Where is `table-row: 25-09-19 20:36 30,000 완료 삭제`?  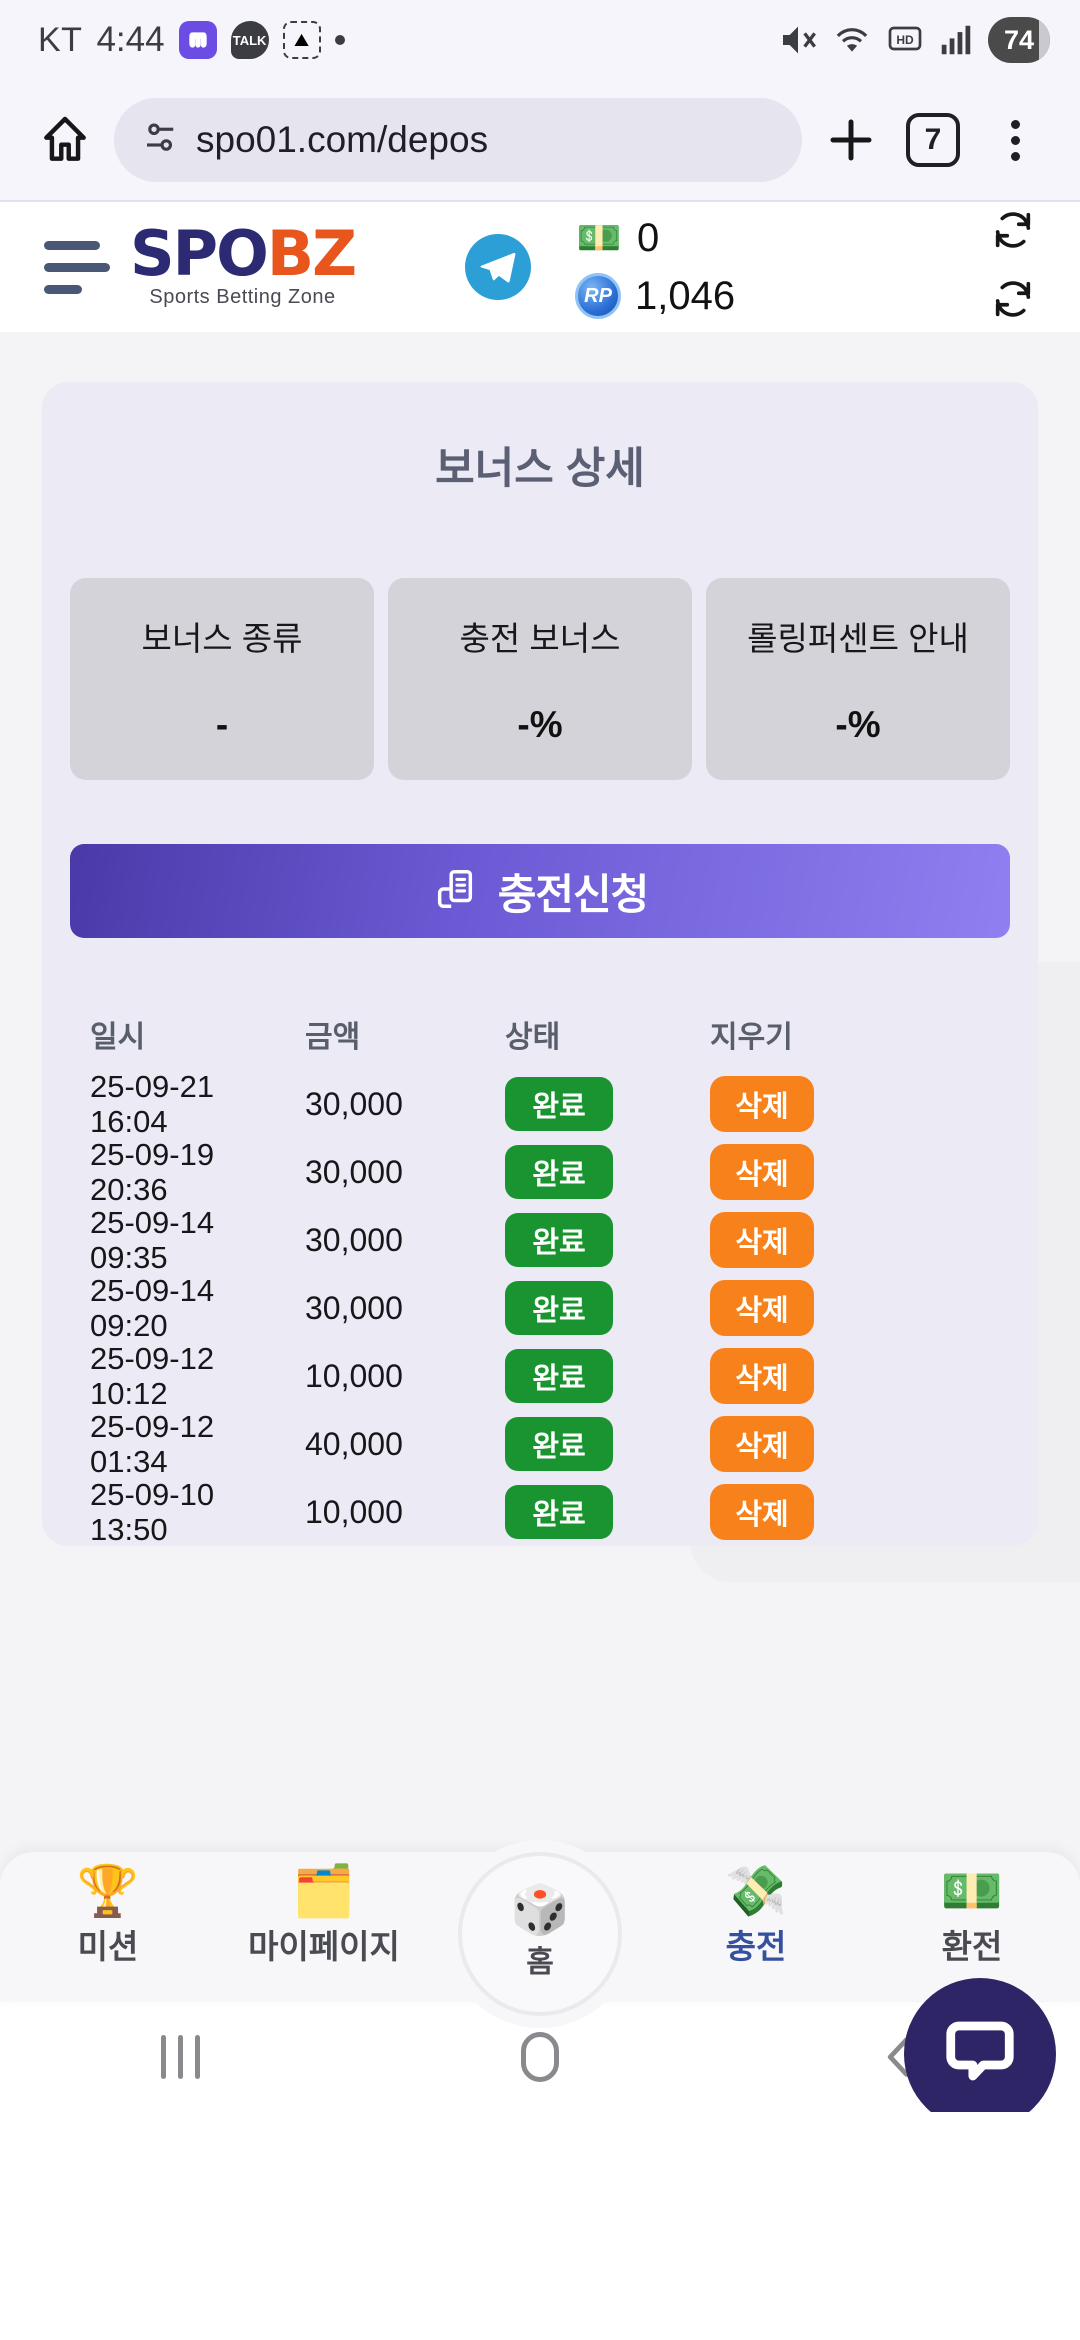 table-row: 25-09-19 20:36 30,000 완료 삭제 is located at coordinates (543, 1172).